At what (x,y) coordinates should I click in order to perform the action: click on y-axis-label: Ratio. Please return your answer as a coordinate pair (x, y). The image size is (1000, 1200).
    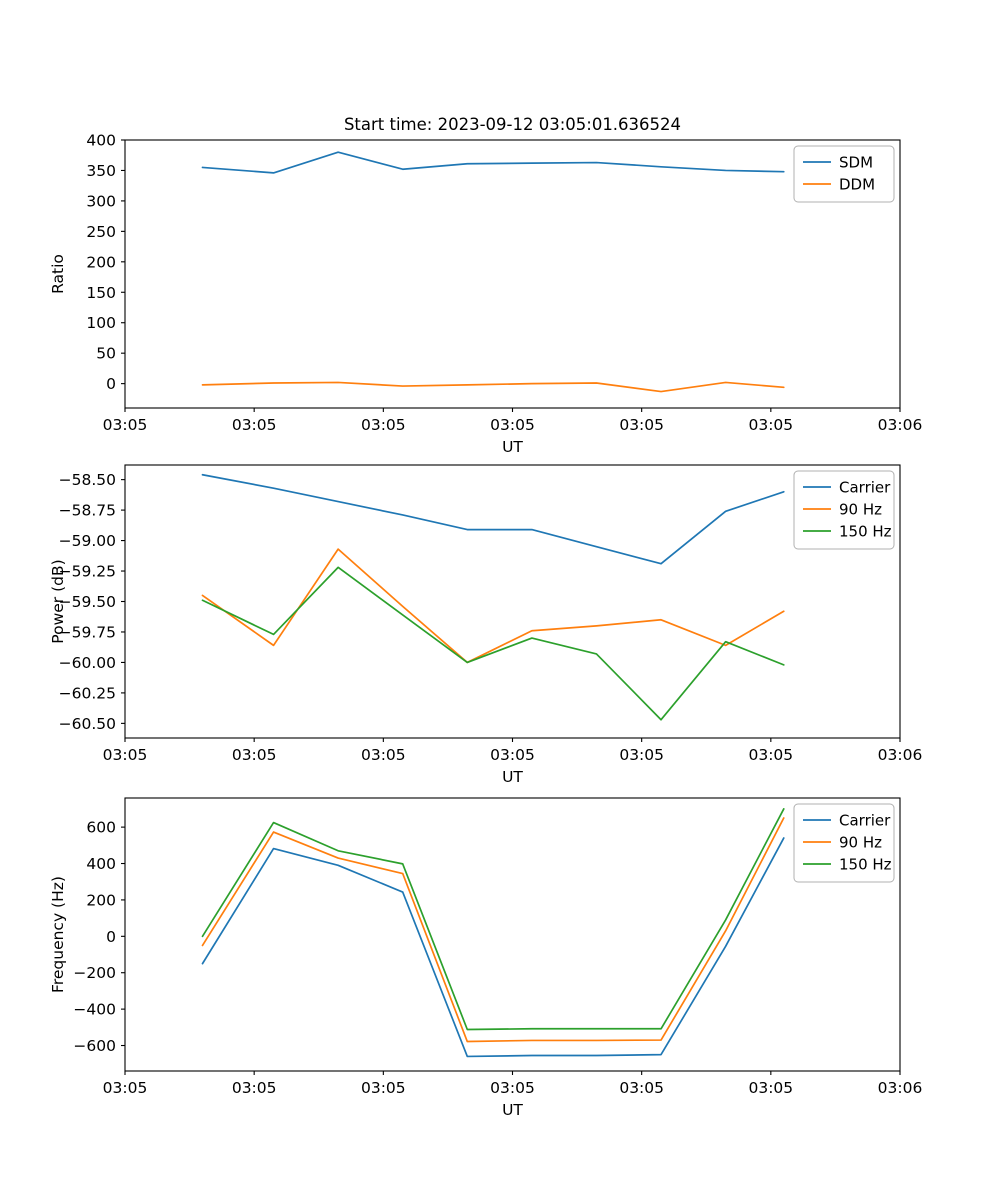
    Looking at the image, I should click on (58, 274).